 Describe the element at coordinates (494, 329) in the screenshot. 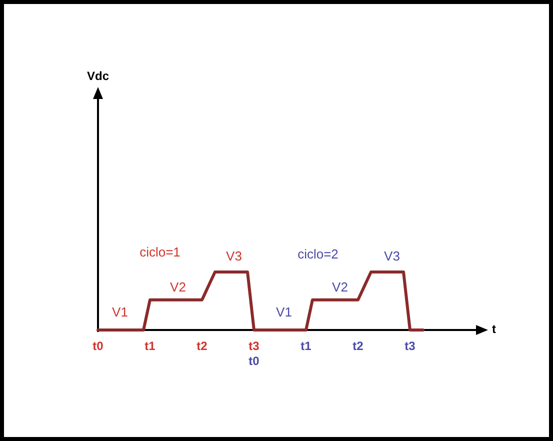

I see `text: t` at that location.